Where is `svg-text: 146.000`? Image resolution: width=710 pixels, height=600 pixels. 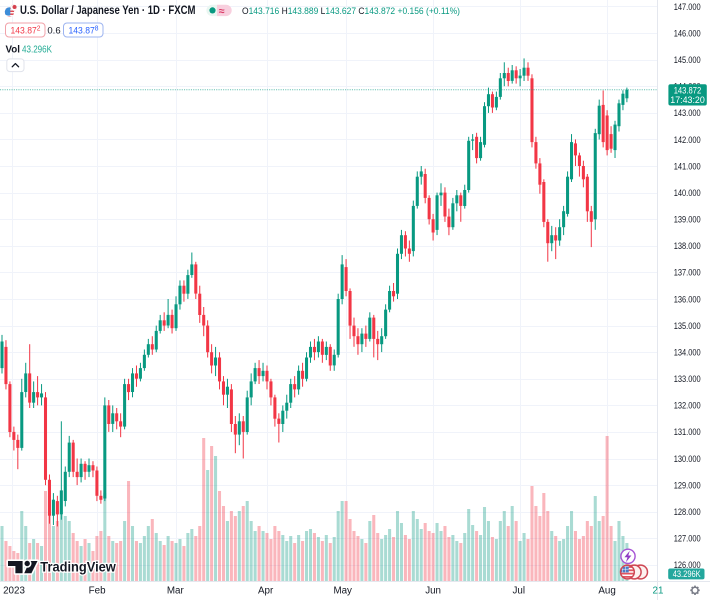
svg-text: 146.000 is located at coordinates (687, 33).